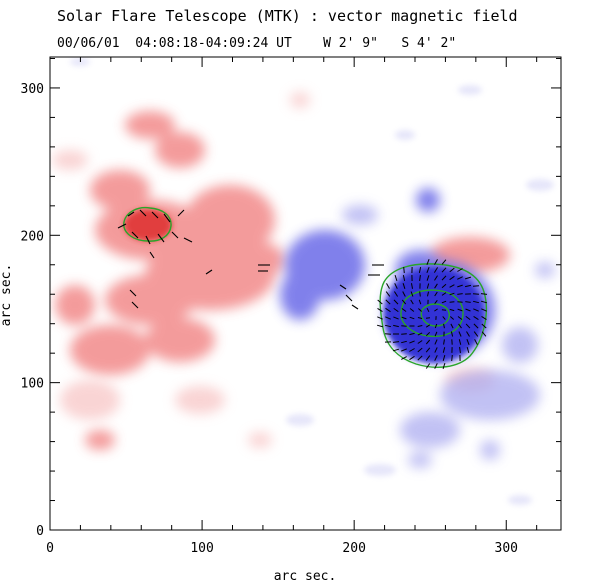 Image resolution: width=612 pixels, height=585 pixels. What do you see at coordinates (353, 548) in the screenshot?
I see `x-tick-label: 200` at bounding box center [353, 548].